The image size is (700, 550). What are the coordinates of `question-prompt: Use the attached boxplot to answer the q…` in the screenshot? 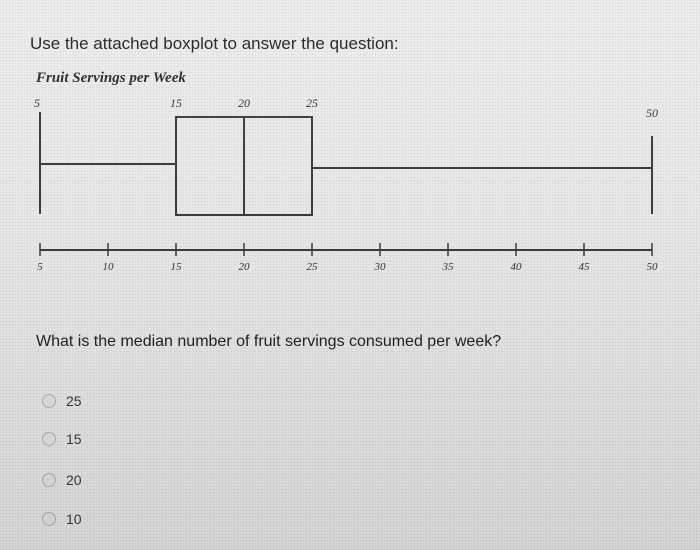 It's located at (214, 43).